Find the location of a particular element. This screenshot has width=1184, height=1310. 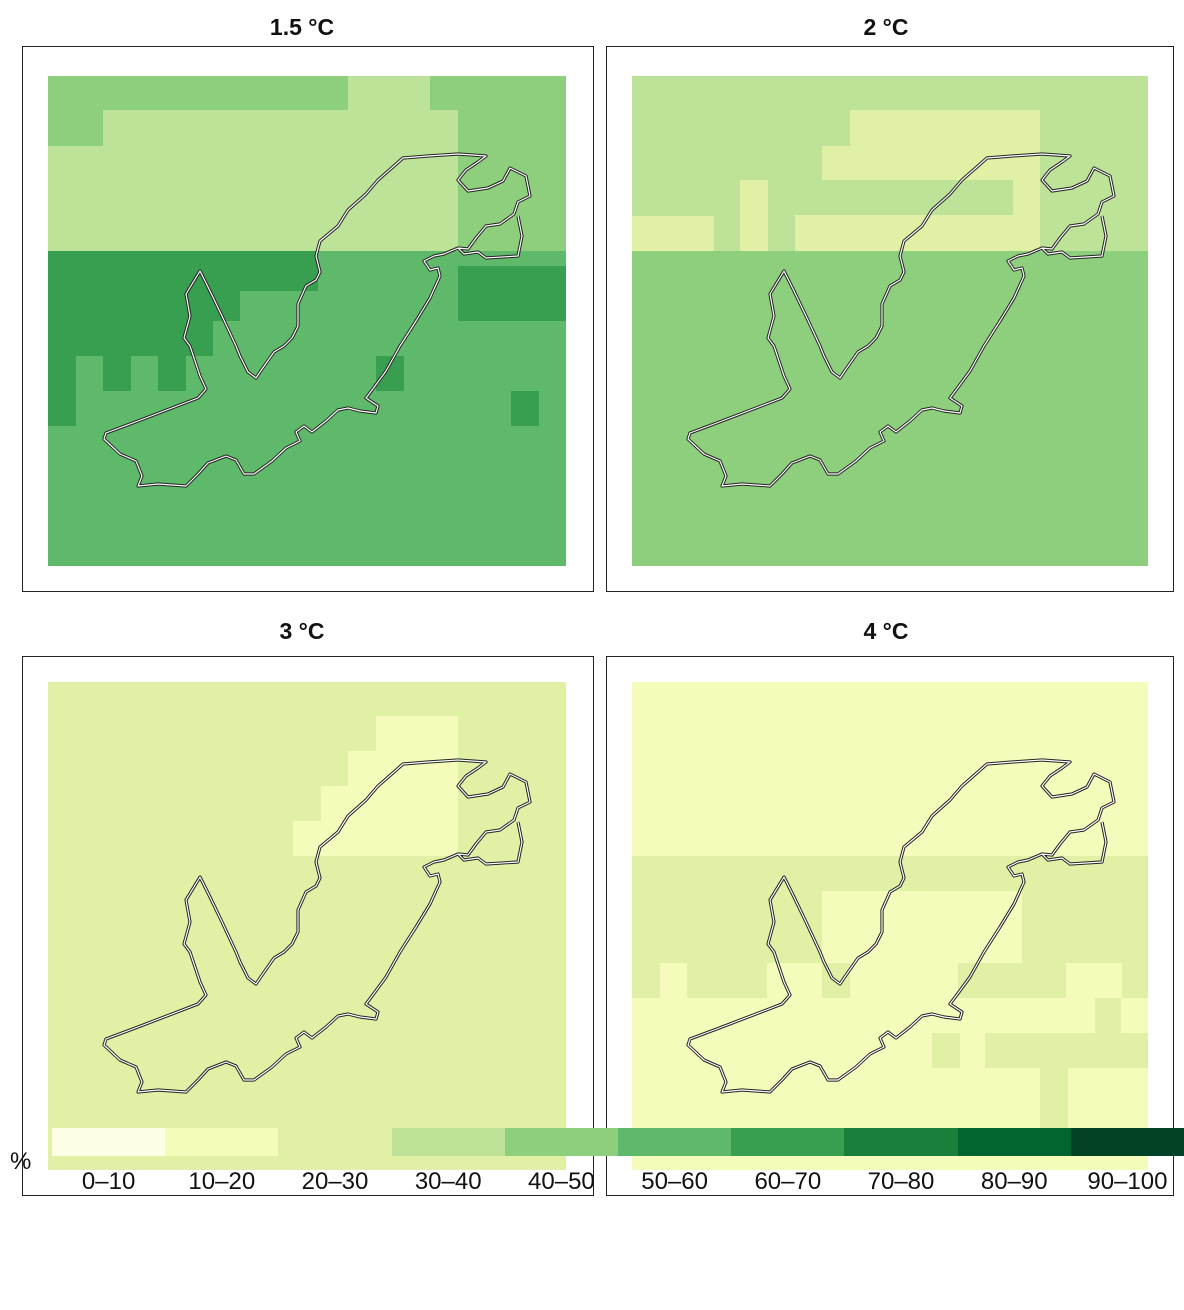

panel-title-1-5c: 1.5 °C is located at coordinates (302, 27).